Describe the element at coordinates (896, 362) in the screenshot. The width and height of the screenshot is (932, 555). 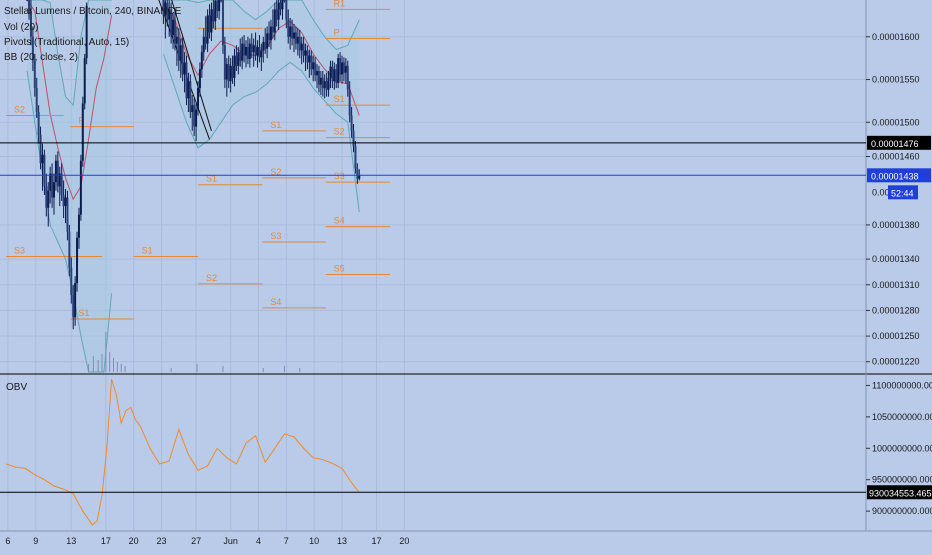
I see `price-tick-label: 0.00001220` at that location.